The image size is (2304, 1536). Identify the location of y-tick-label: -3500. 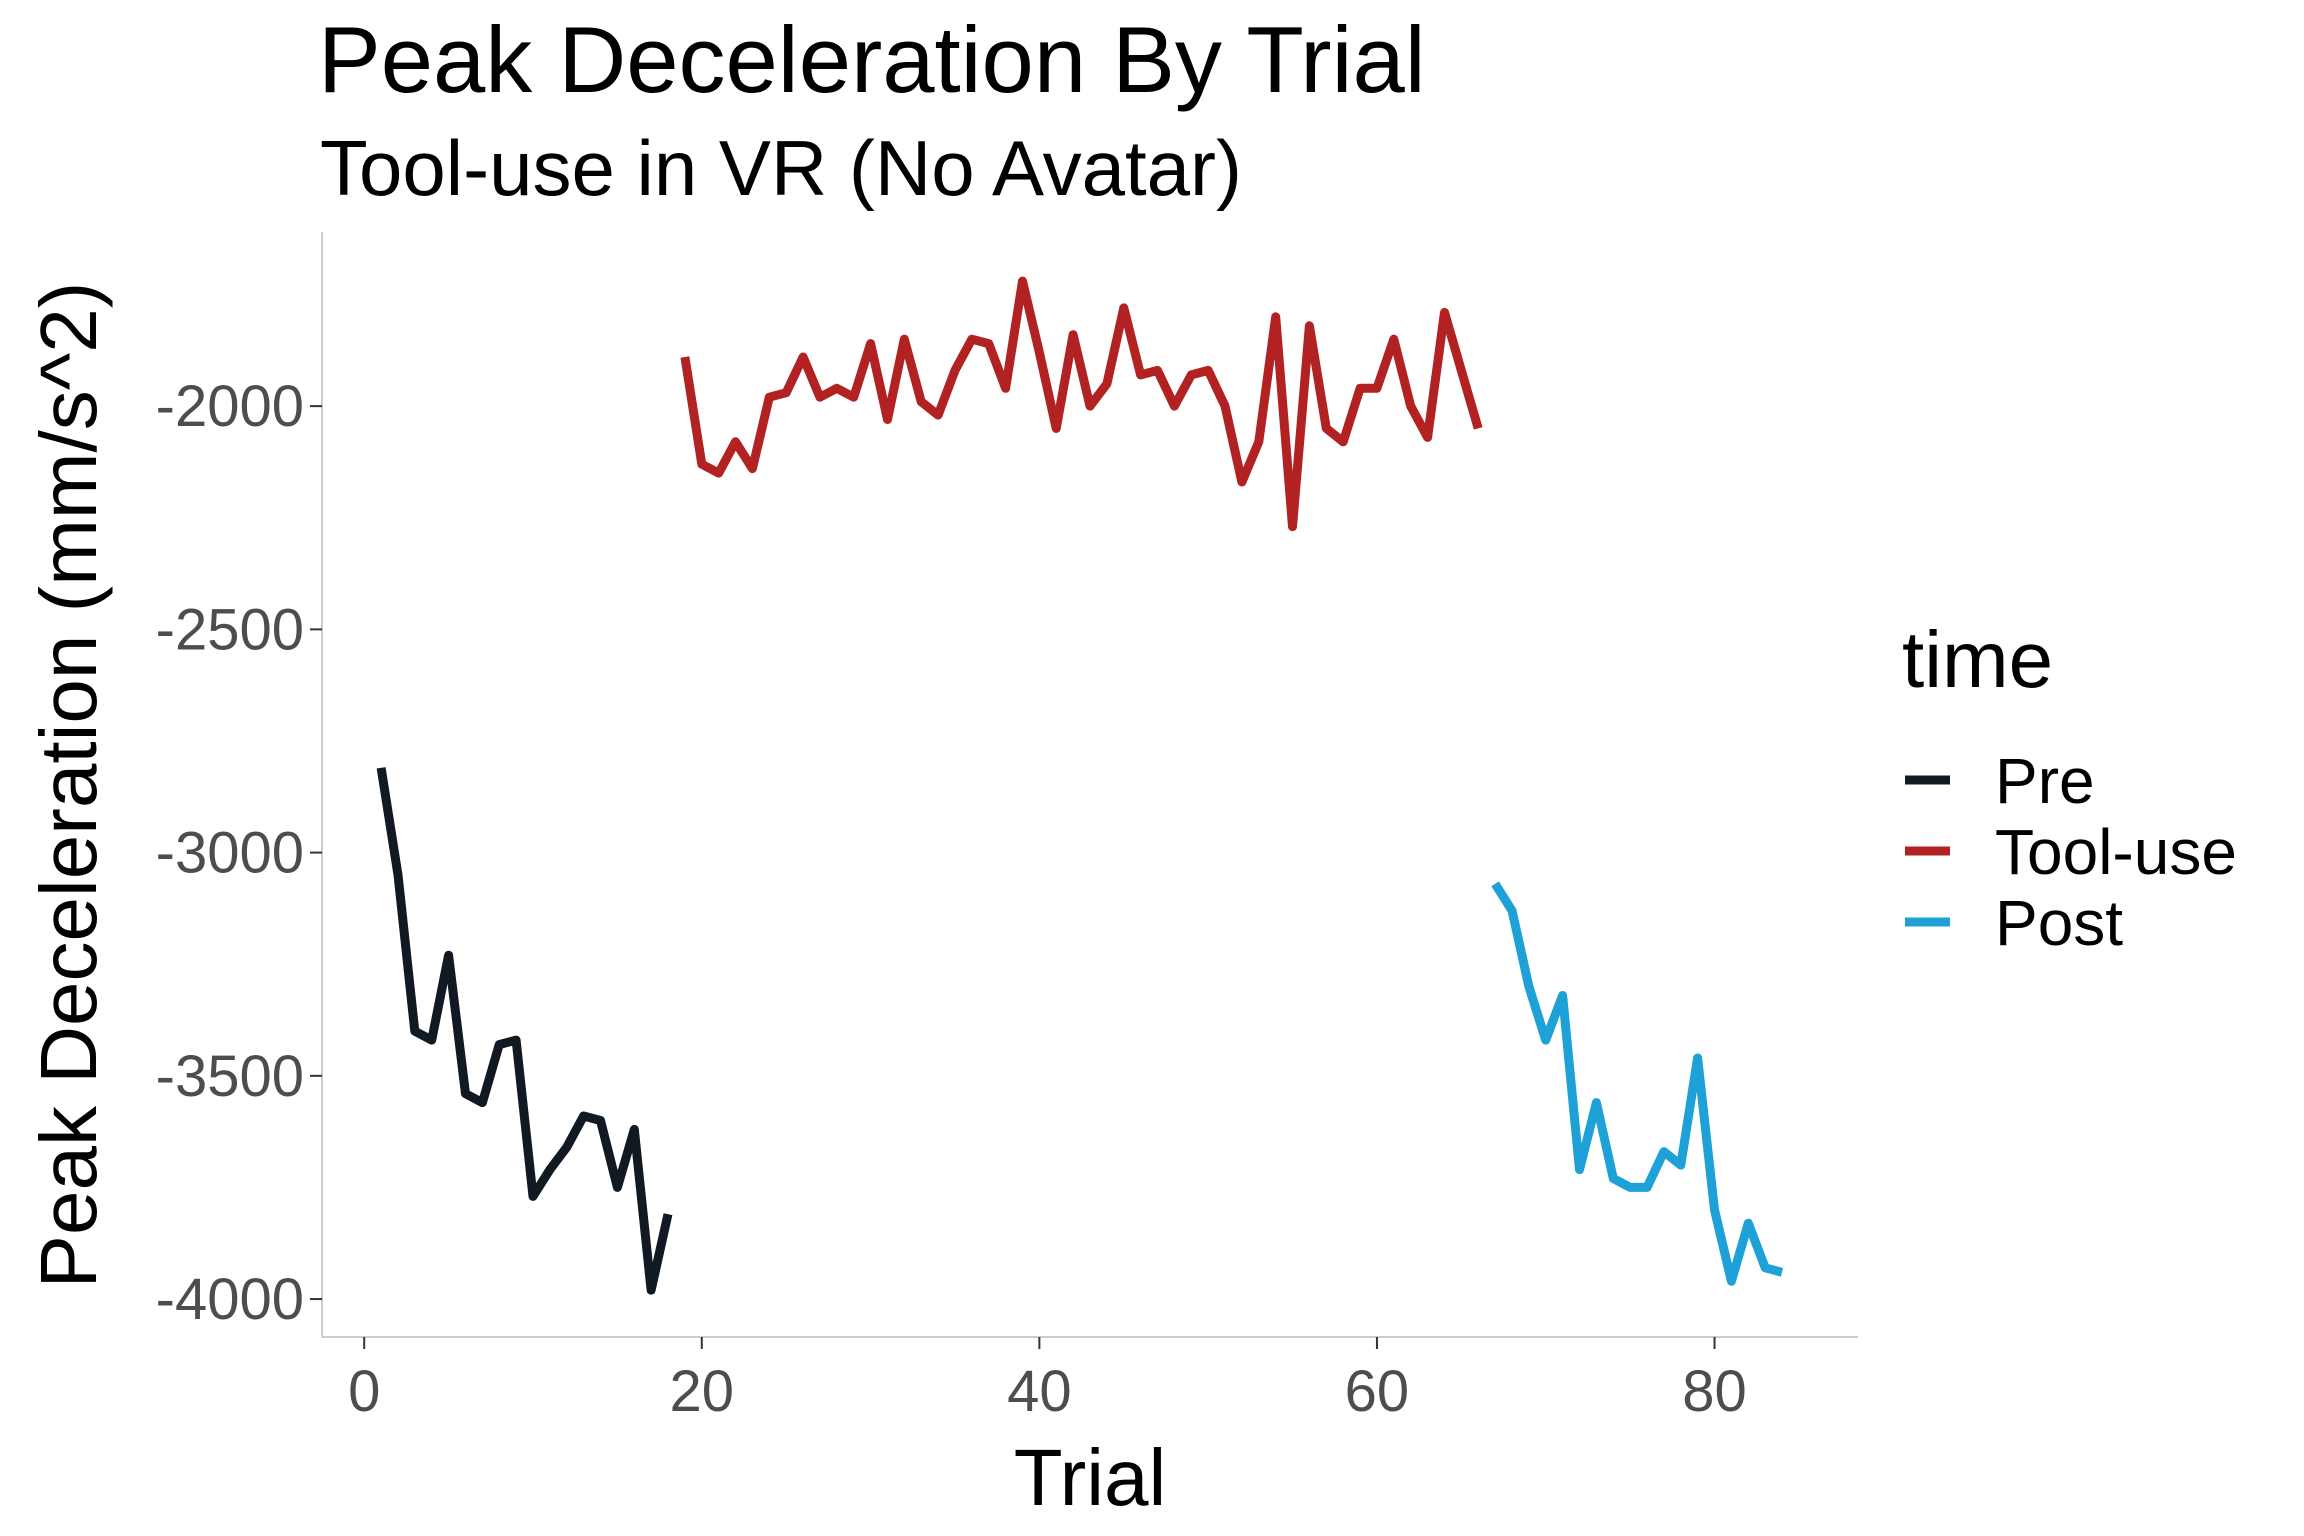
(230, 1076).